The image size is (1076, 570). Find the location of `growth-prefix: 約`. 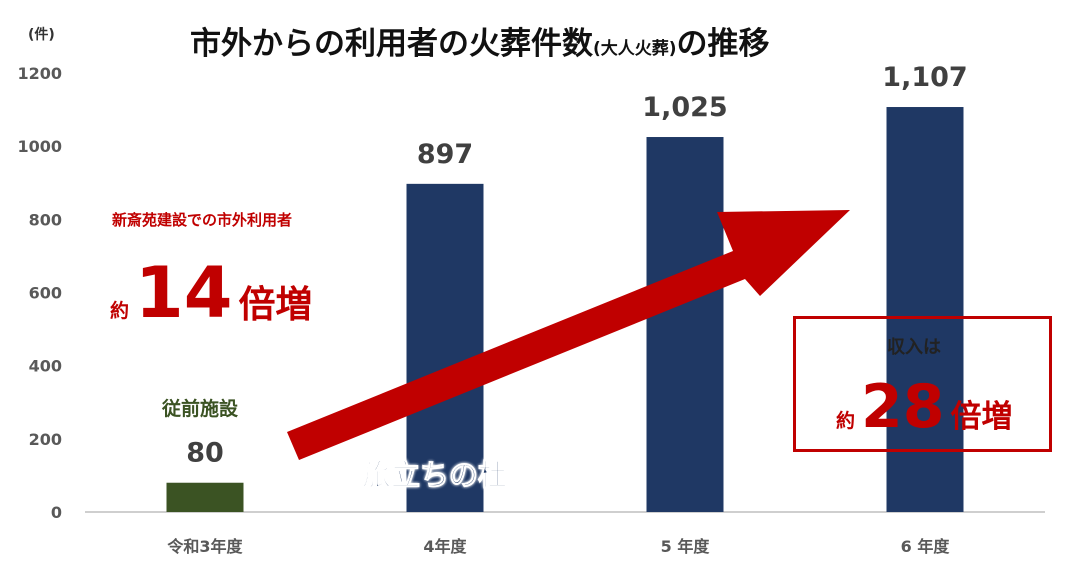

growth-prefix: 約 is located at coordinates (120, 311).